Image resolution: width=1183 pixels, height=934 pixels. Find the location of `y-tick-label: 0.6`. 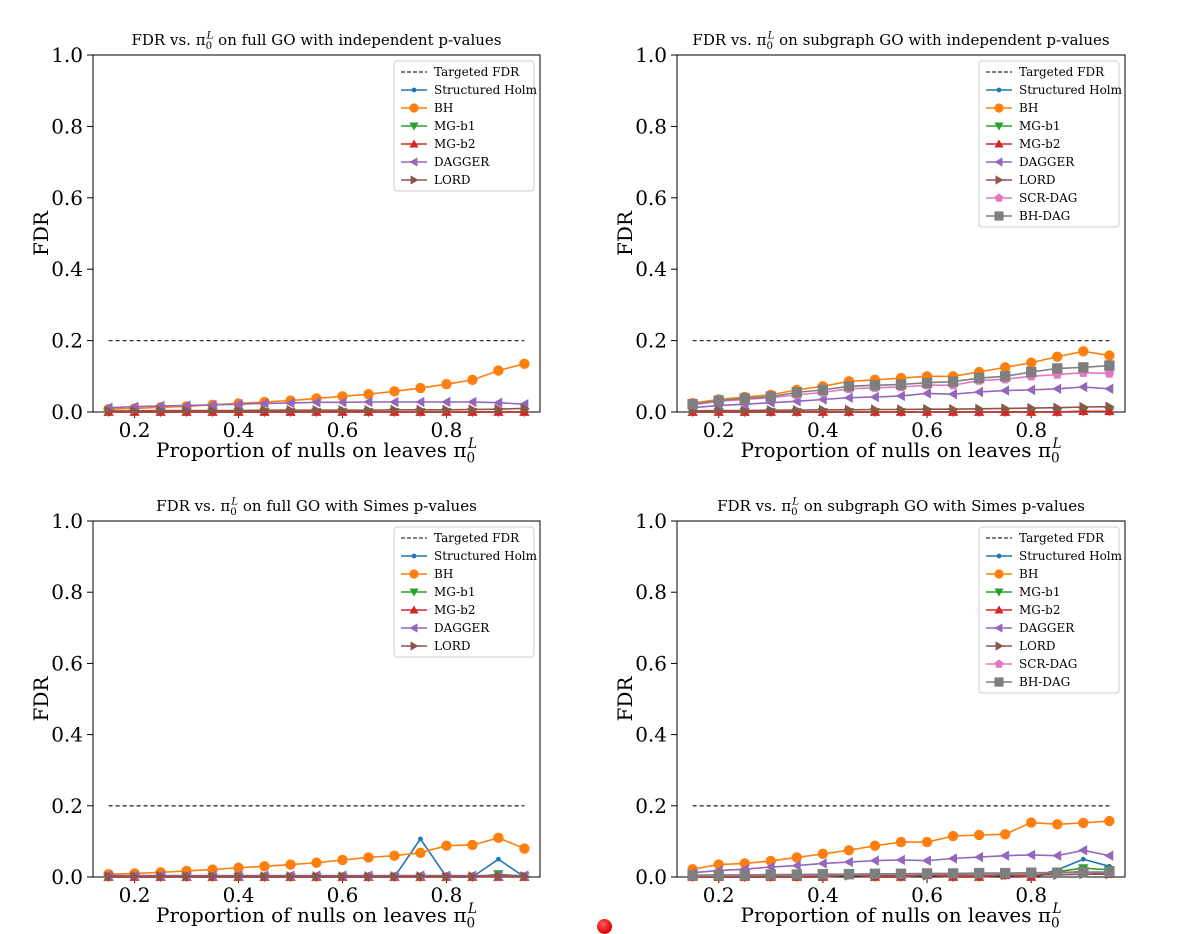

y-tick-label: 0.6 is located at coordinates (651, 198).